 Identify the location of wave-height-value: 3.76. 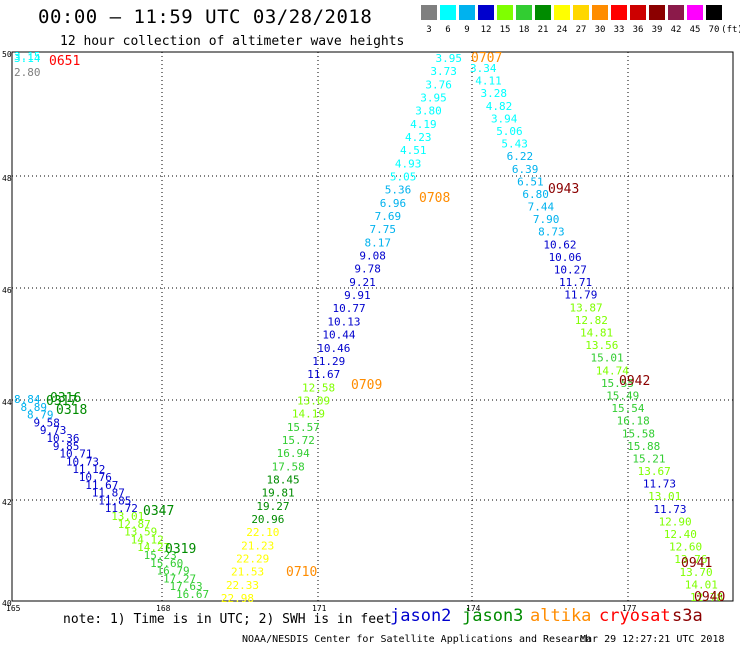
(438, 84).